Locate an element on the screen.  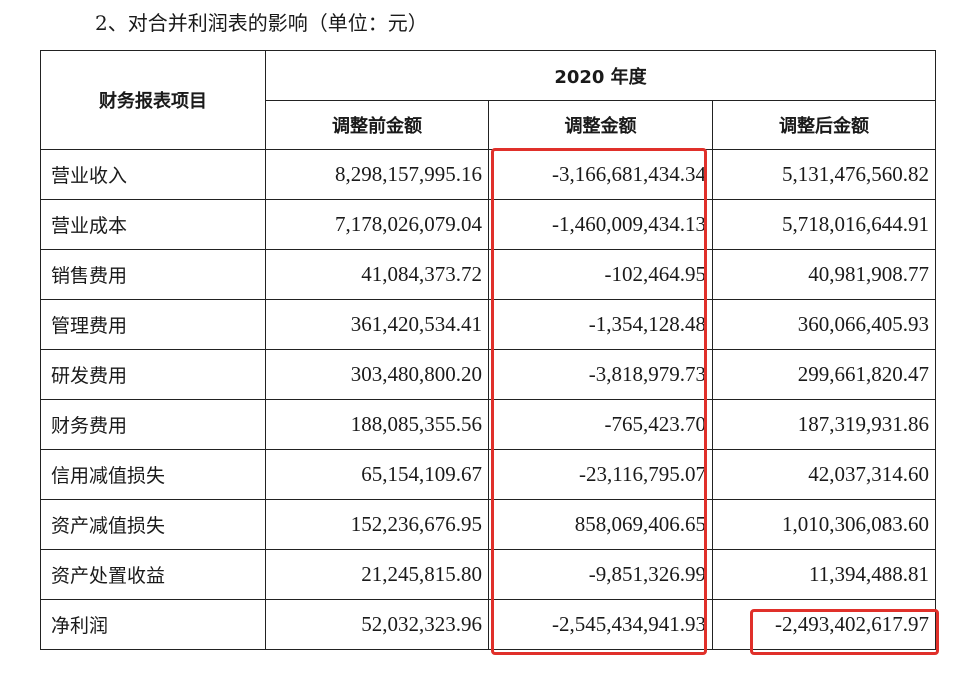
before-amount-cell: 188,085,355.56 is located at coordinates (377, 424).